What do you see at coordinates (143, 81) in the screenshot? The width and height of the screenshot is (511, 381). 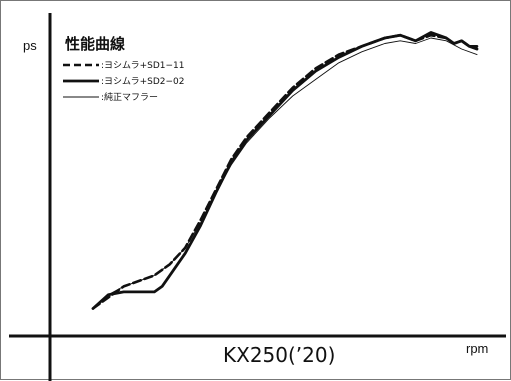 I see `legend-label-series-1: :ヨシムラ+SD2−02` at bounding box center [143, 81].